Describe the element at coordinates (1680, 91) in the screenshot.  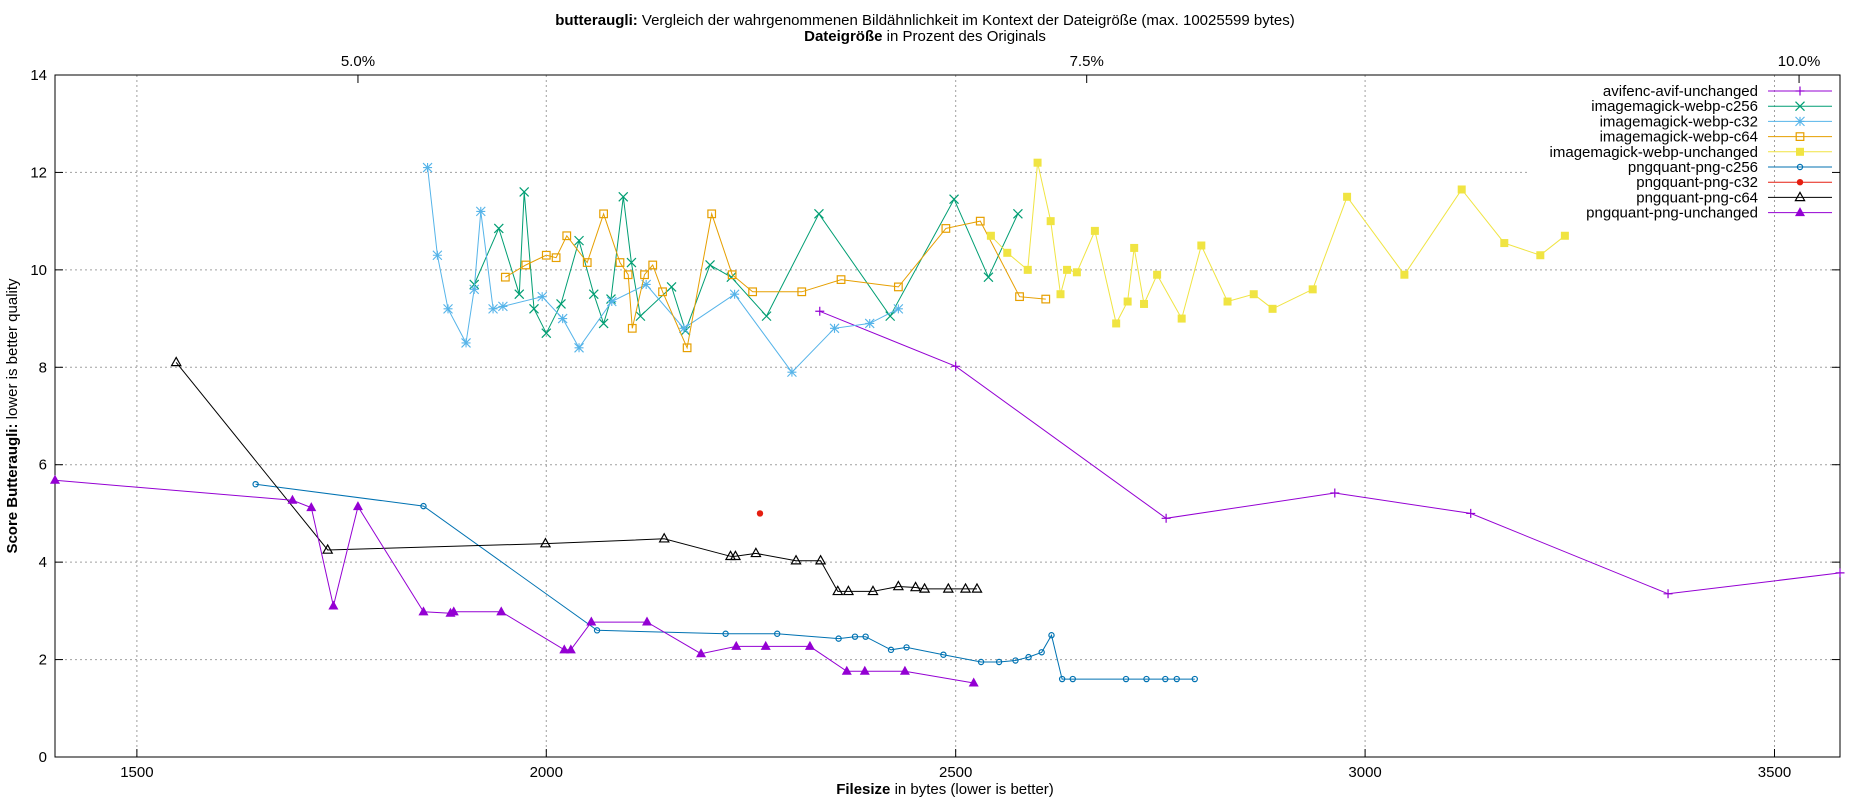
I see `legend-label: avifenc-avif-unchanged` at that location.